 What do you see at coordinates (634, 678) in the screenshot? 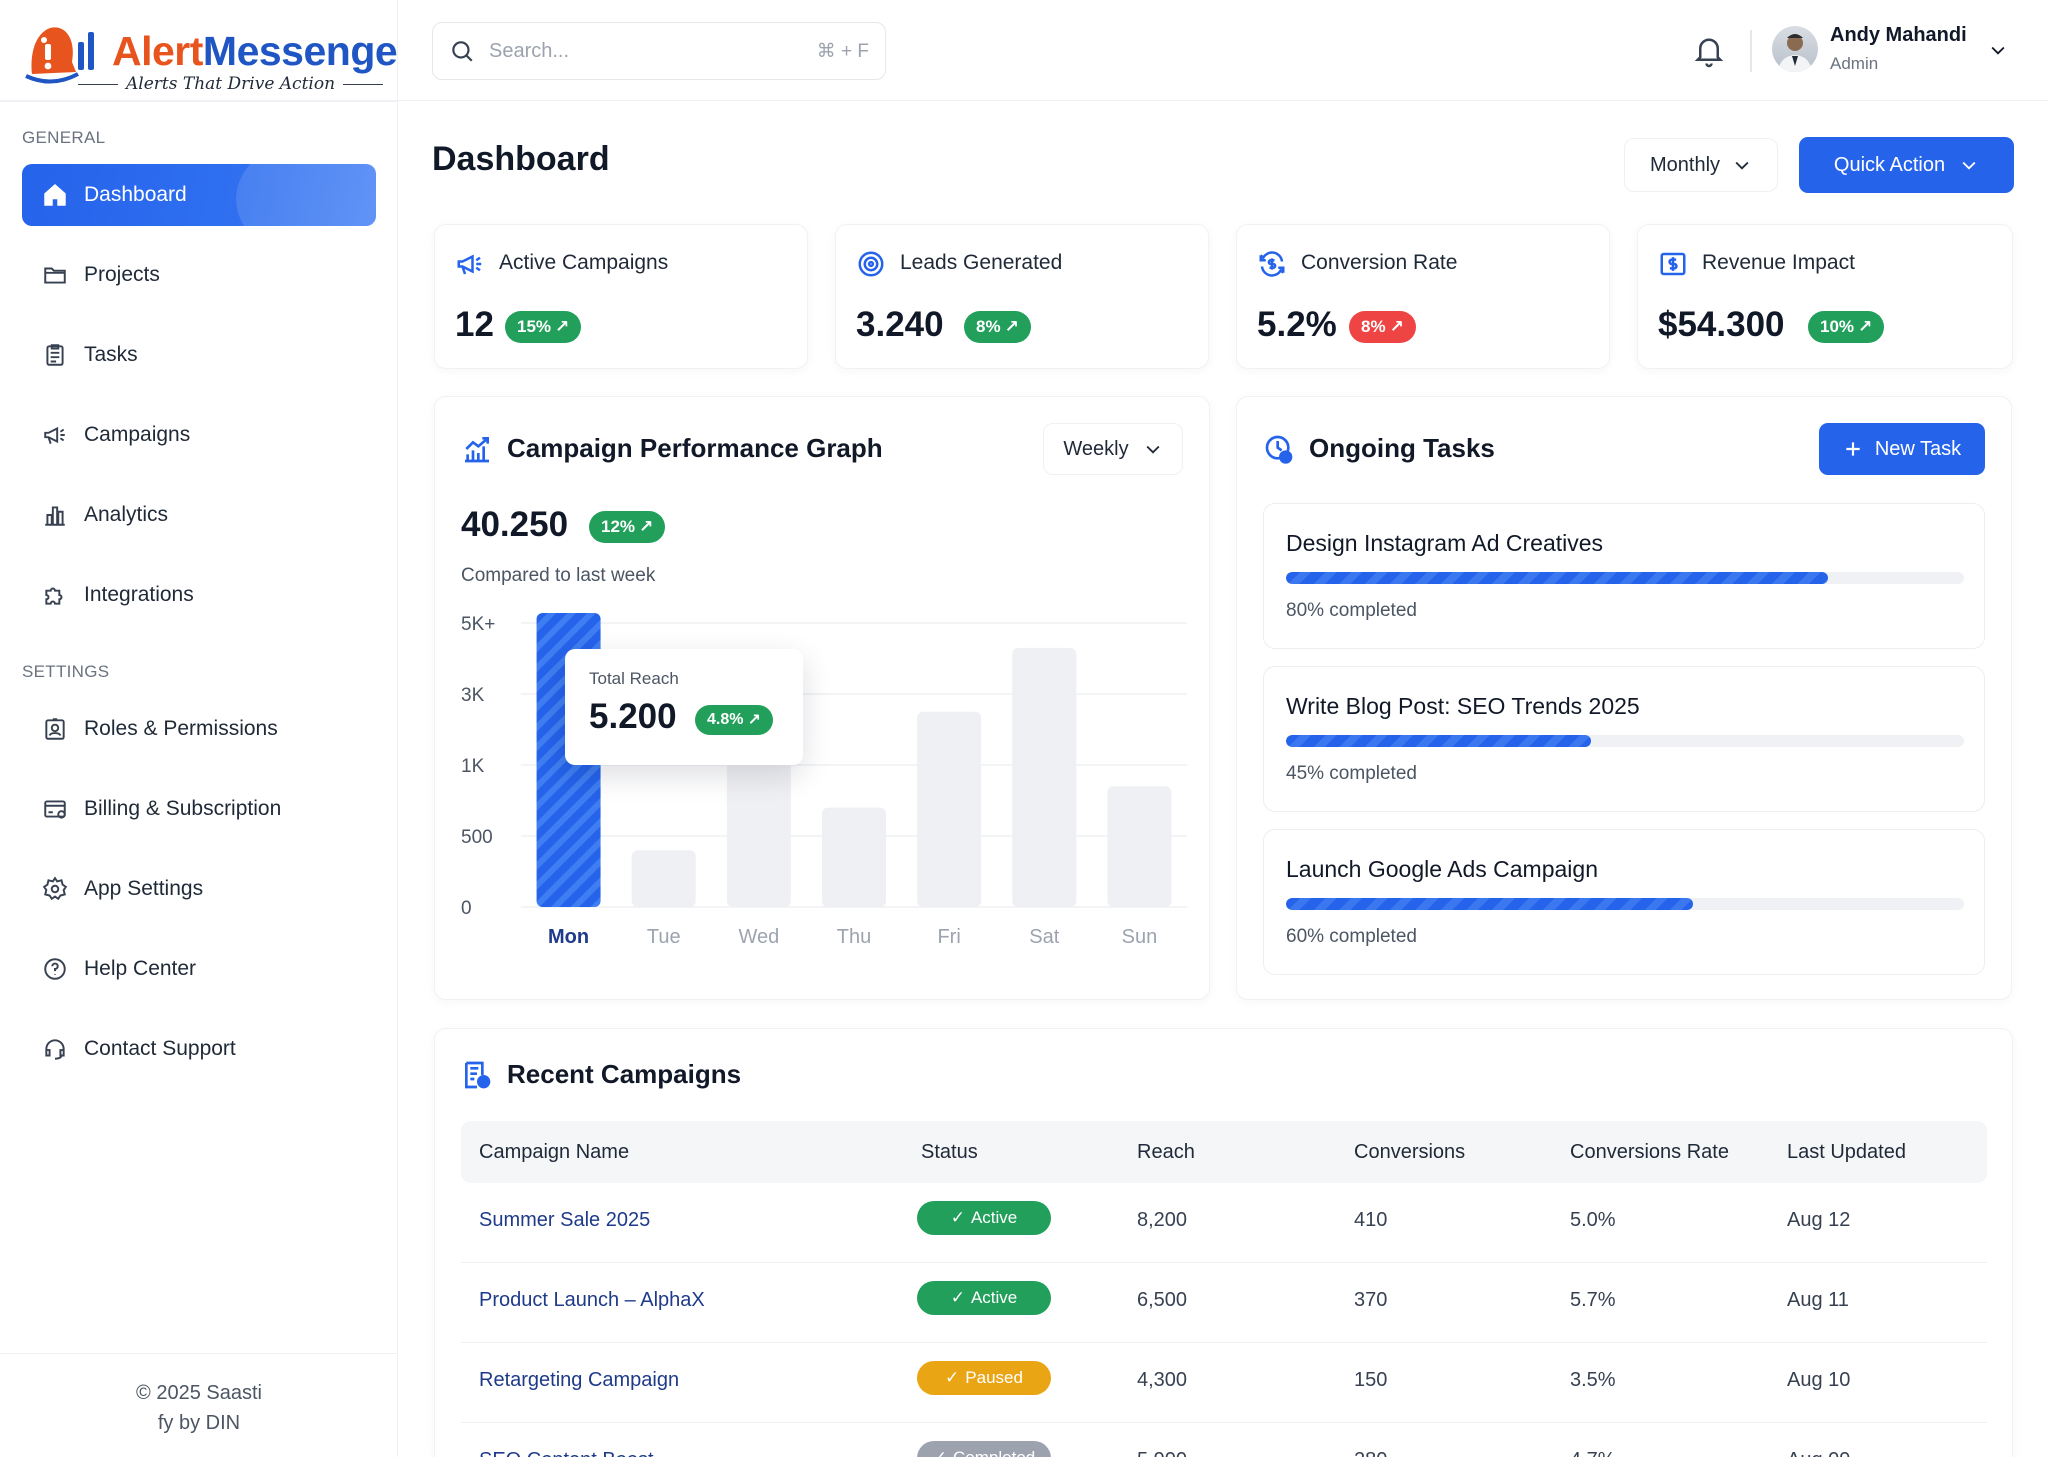
I see `tooltip-label: Total Reach` at bounding box center [634, 678].